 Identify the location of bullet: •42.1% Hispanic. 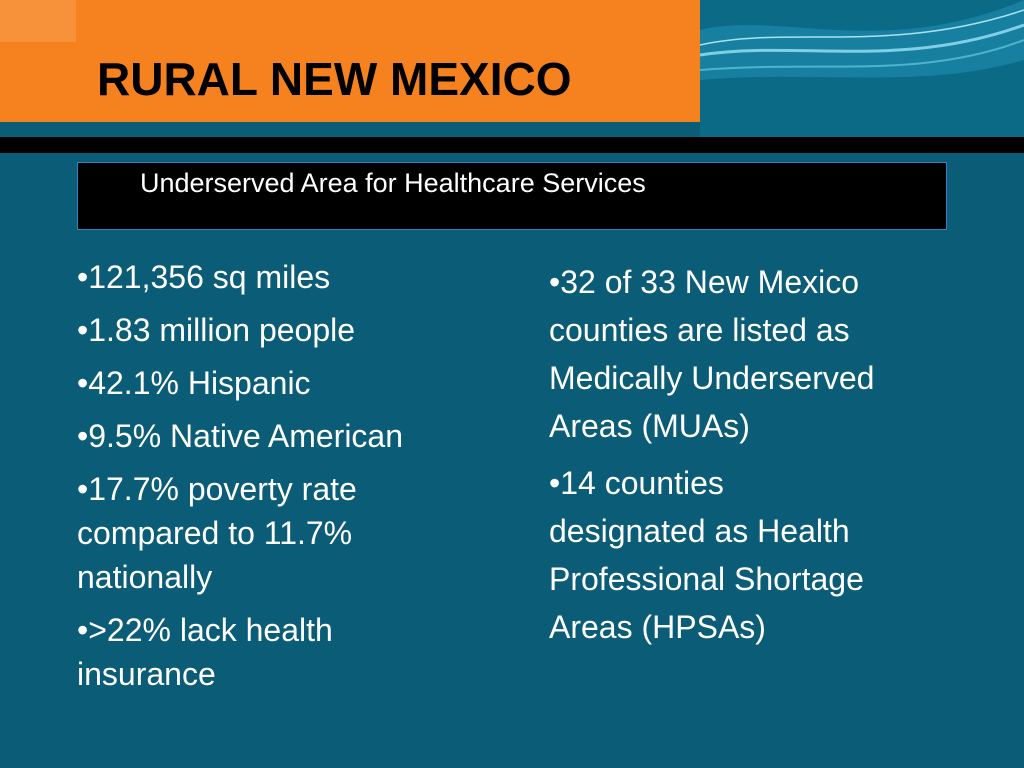
(297, 383).